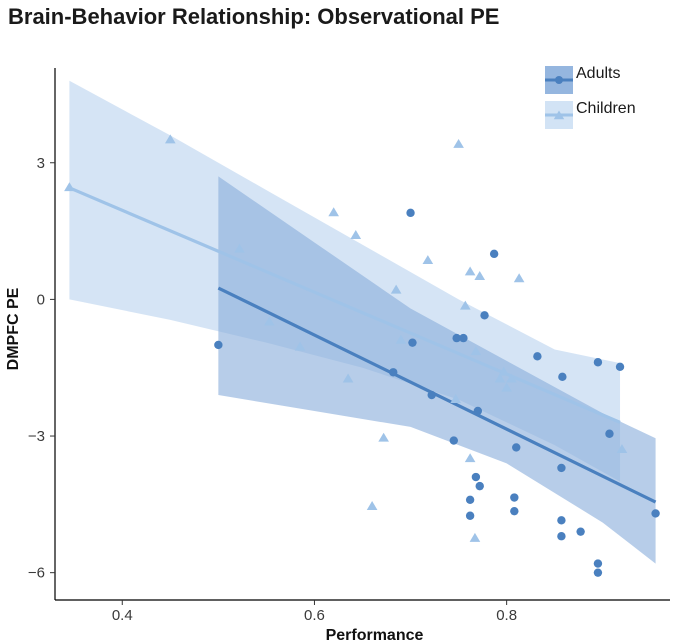  What do you see at coordinates (314, 615) in the screenshot?
I see `x-tick-label: 0.6` at bounding box center [314, 615].